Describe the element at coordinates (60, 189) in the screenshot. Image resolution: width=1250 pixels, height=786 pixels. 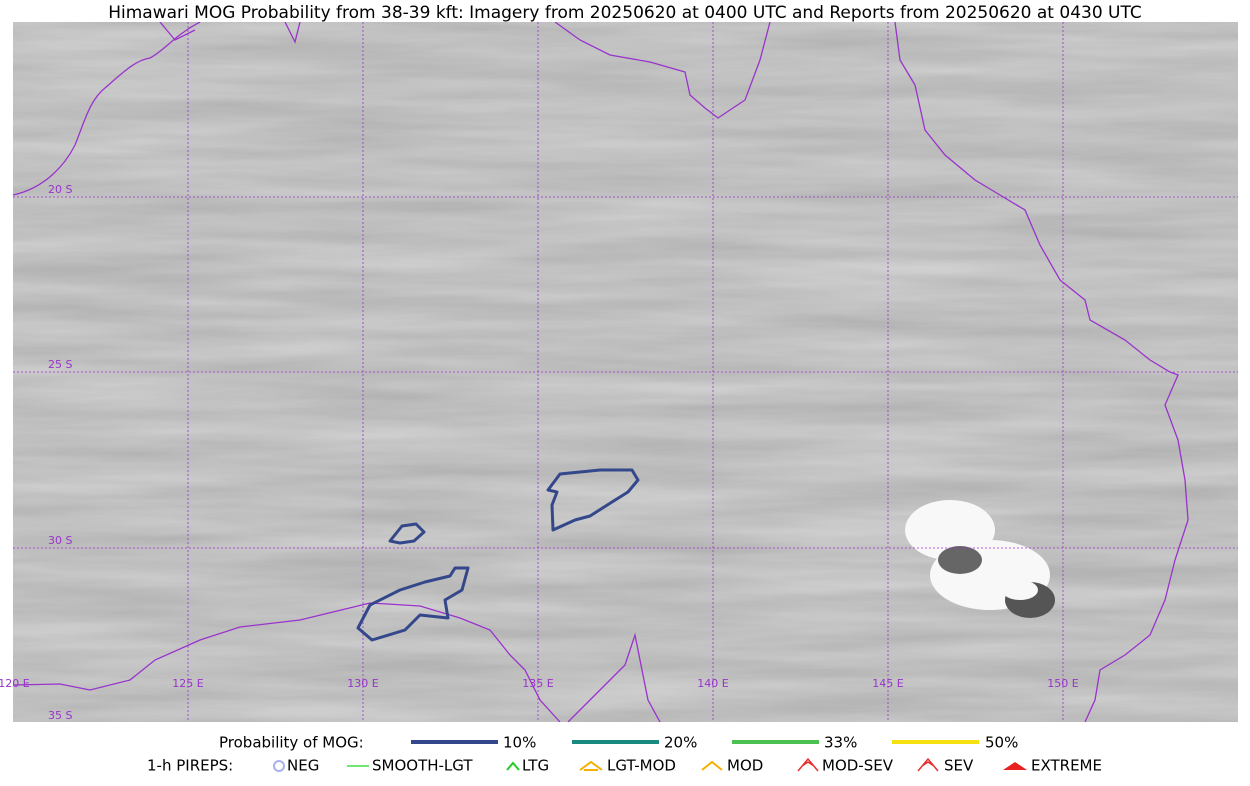
I see `lat-label: 20 S` at that location.